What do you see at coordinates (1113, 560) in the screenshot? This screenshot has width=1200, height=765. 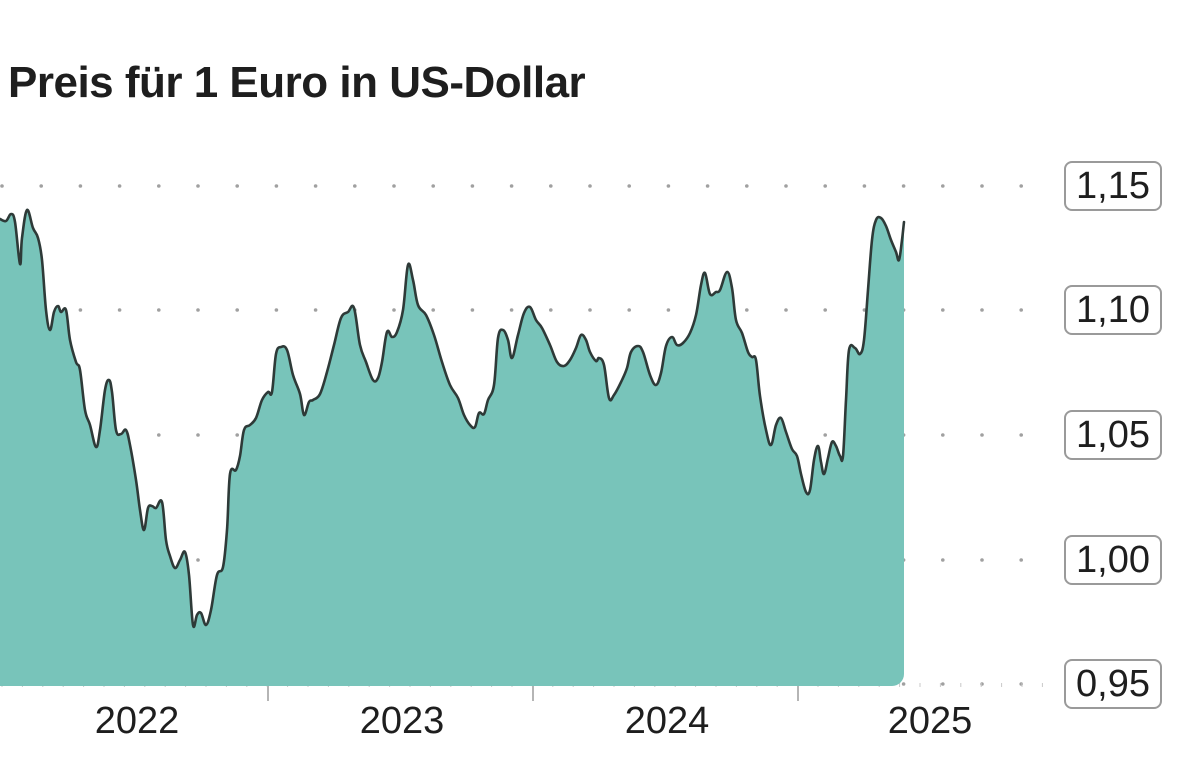 I see `y-tick-label: 1,00` at bounding box center [1113, 560].